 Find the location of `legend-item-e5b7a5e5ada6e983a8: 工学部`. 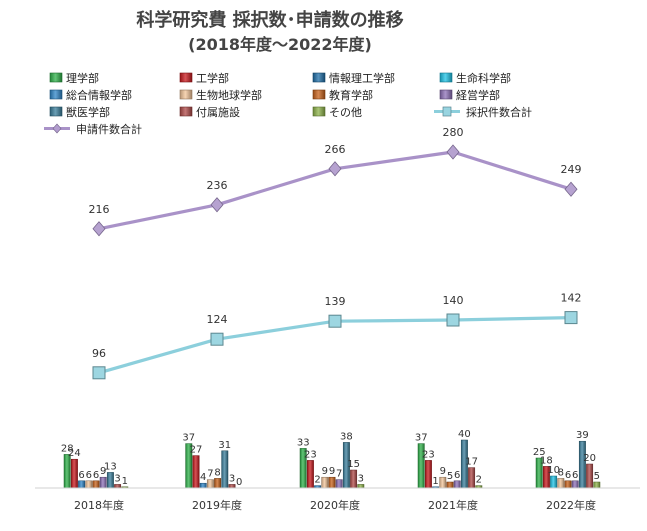

legend-item-e5b7a5e5ada6e983a8: 工学部 is located at coordinates (204, 78).